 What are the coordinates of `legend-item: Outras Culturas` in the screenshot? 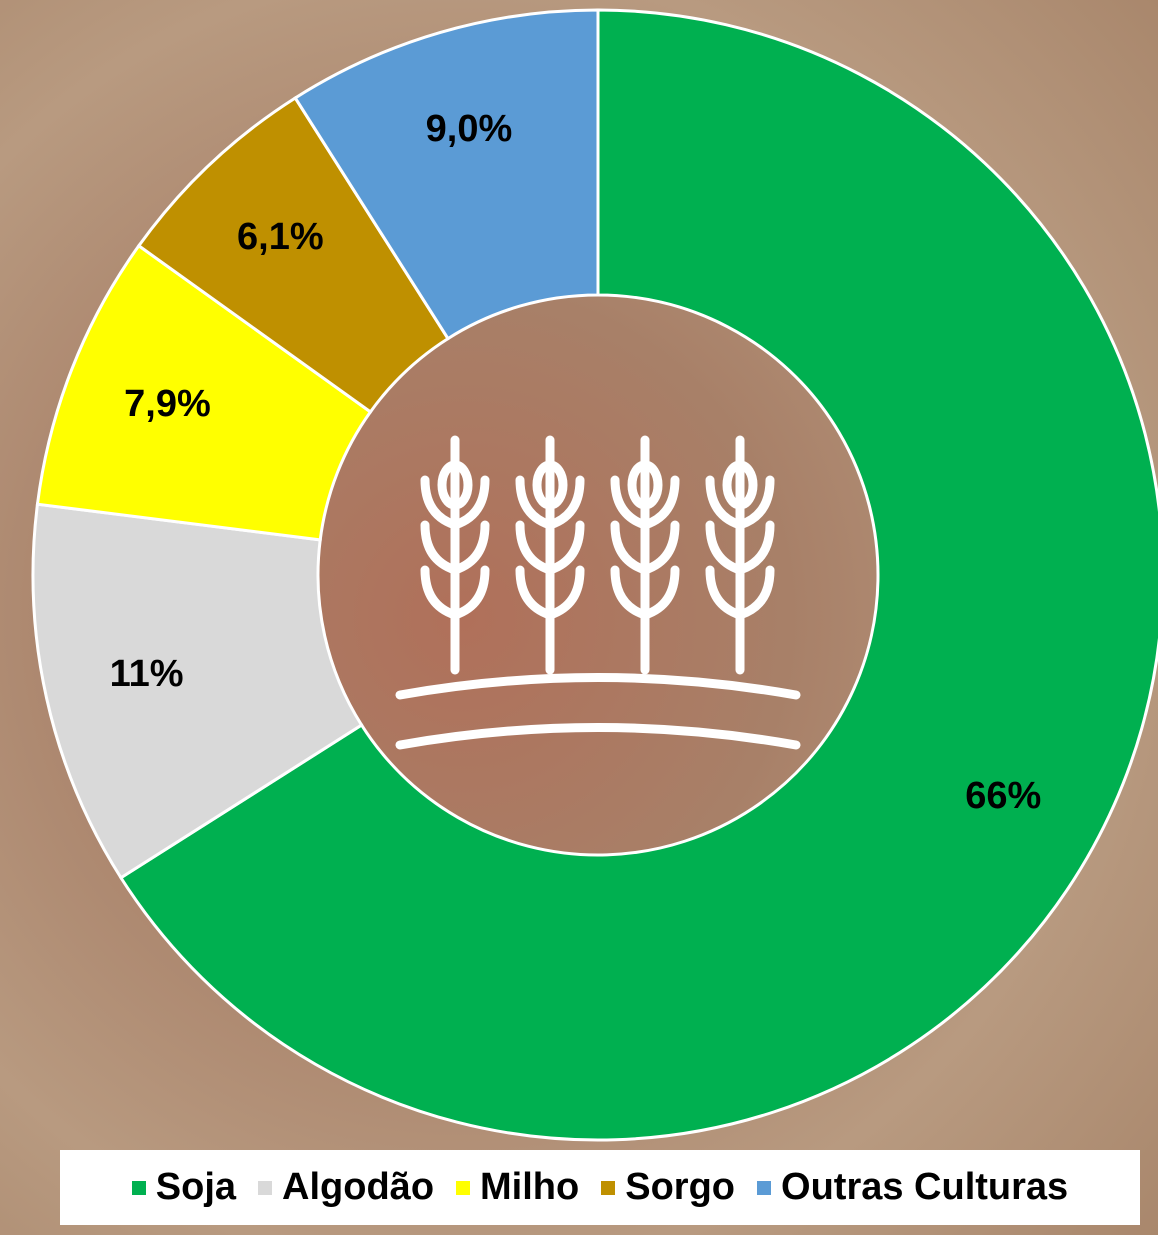 It's located at (912, 1187).